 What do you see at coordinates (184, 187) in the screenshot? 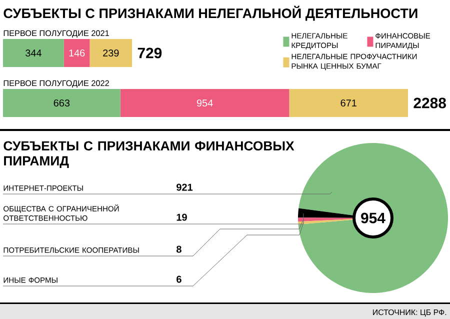
I see `data-label: 921` at bounding box center [184, 187].